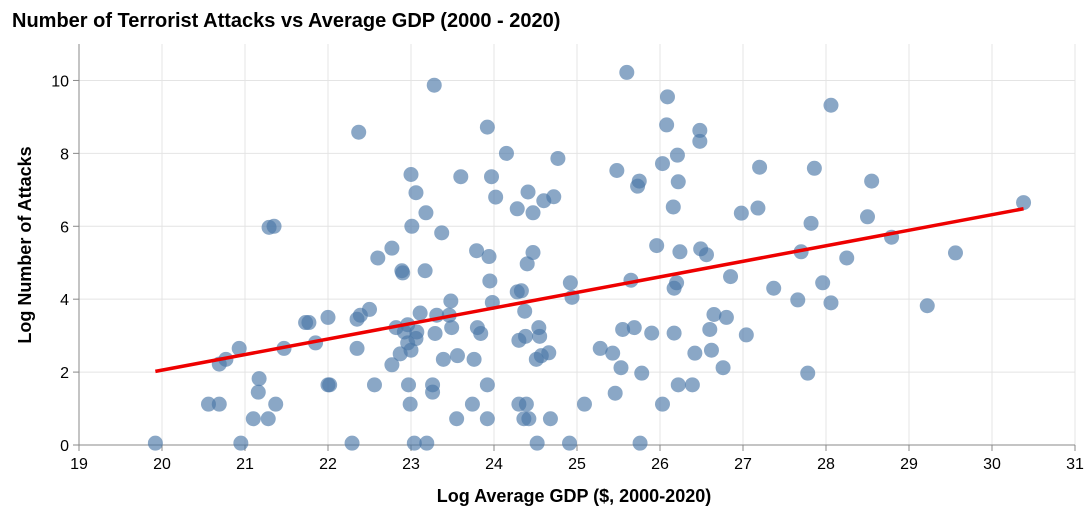 The height and width of the screenshot is (518, 1090). I want to click on y-tick-label: 6, so click(64, 227).